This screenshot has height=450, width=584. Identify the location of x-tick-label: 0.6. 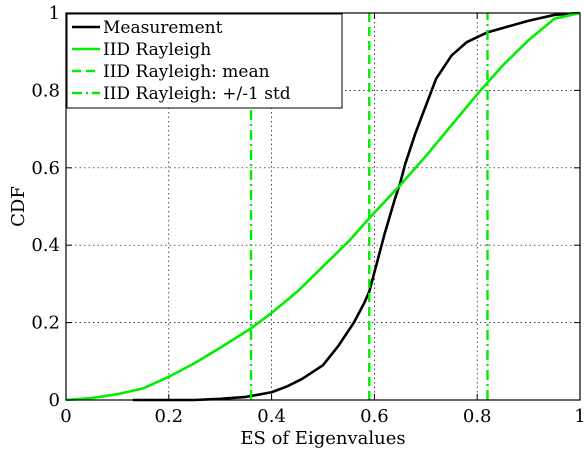
(374, 416).